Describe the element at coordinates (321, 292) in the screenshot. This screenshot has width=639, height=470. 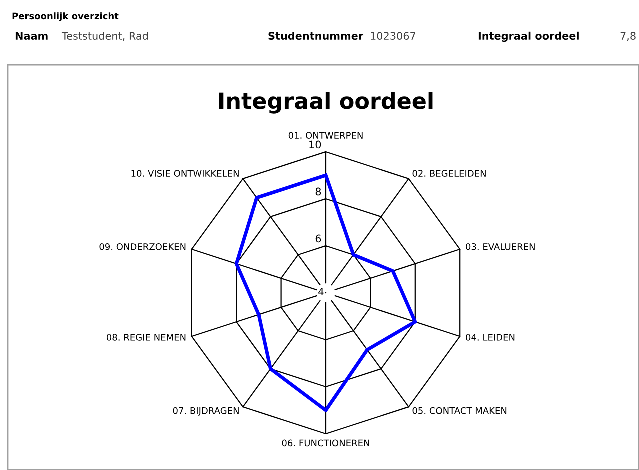
I see `y-tick-label: 4` at that location.